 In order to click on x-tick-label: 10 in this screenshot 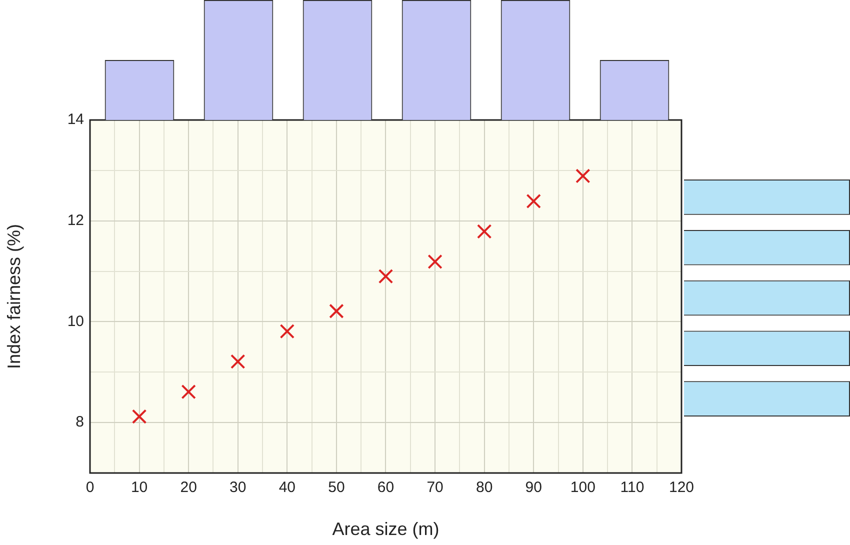, I will do `click(139, 487)`.